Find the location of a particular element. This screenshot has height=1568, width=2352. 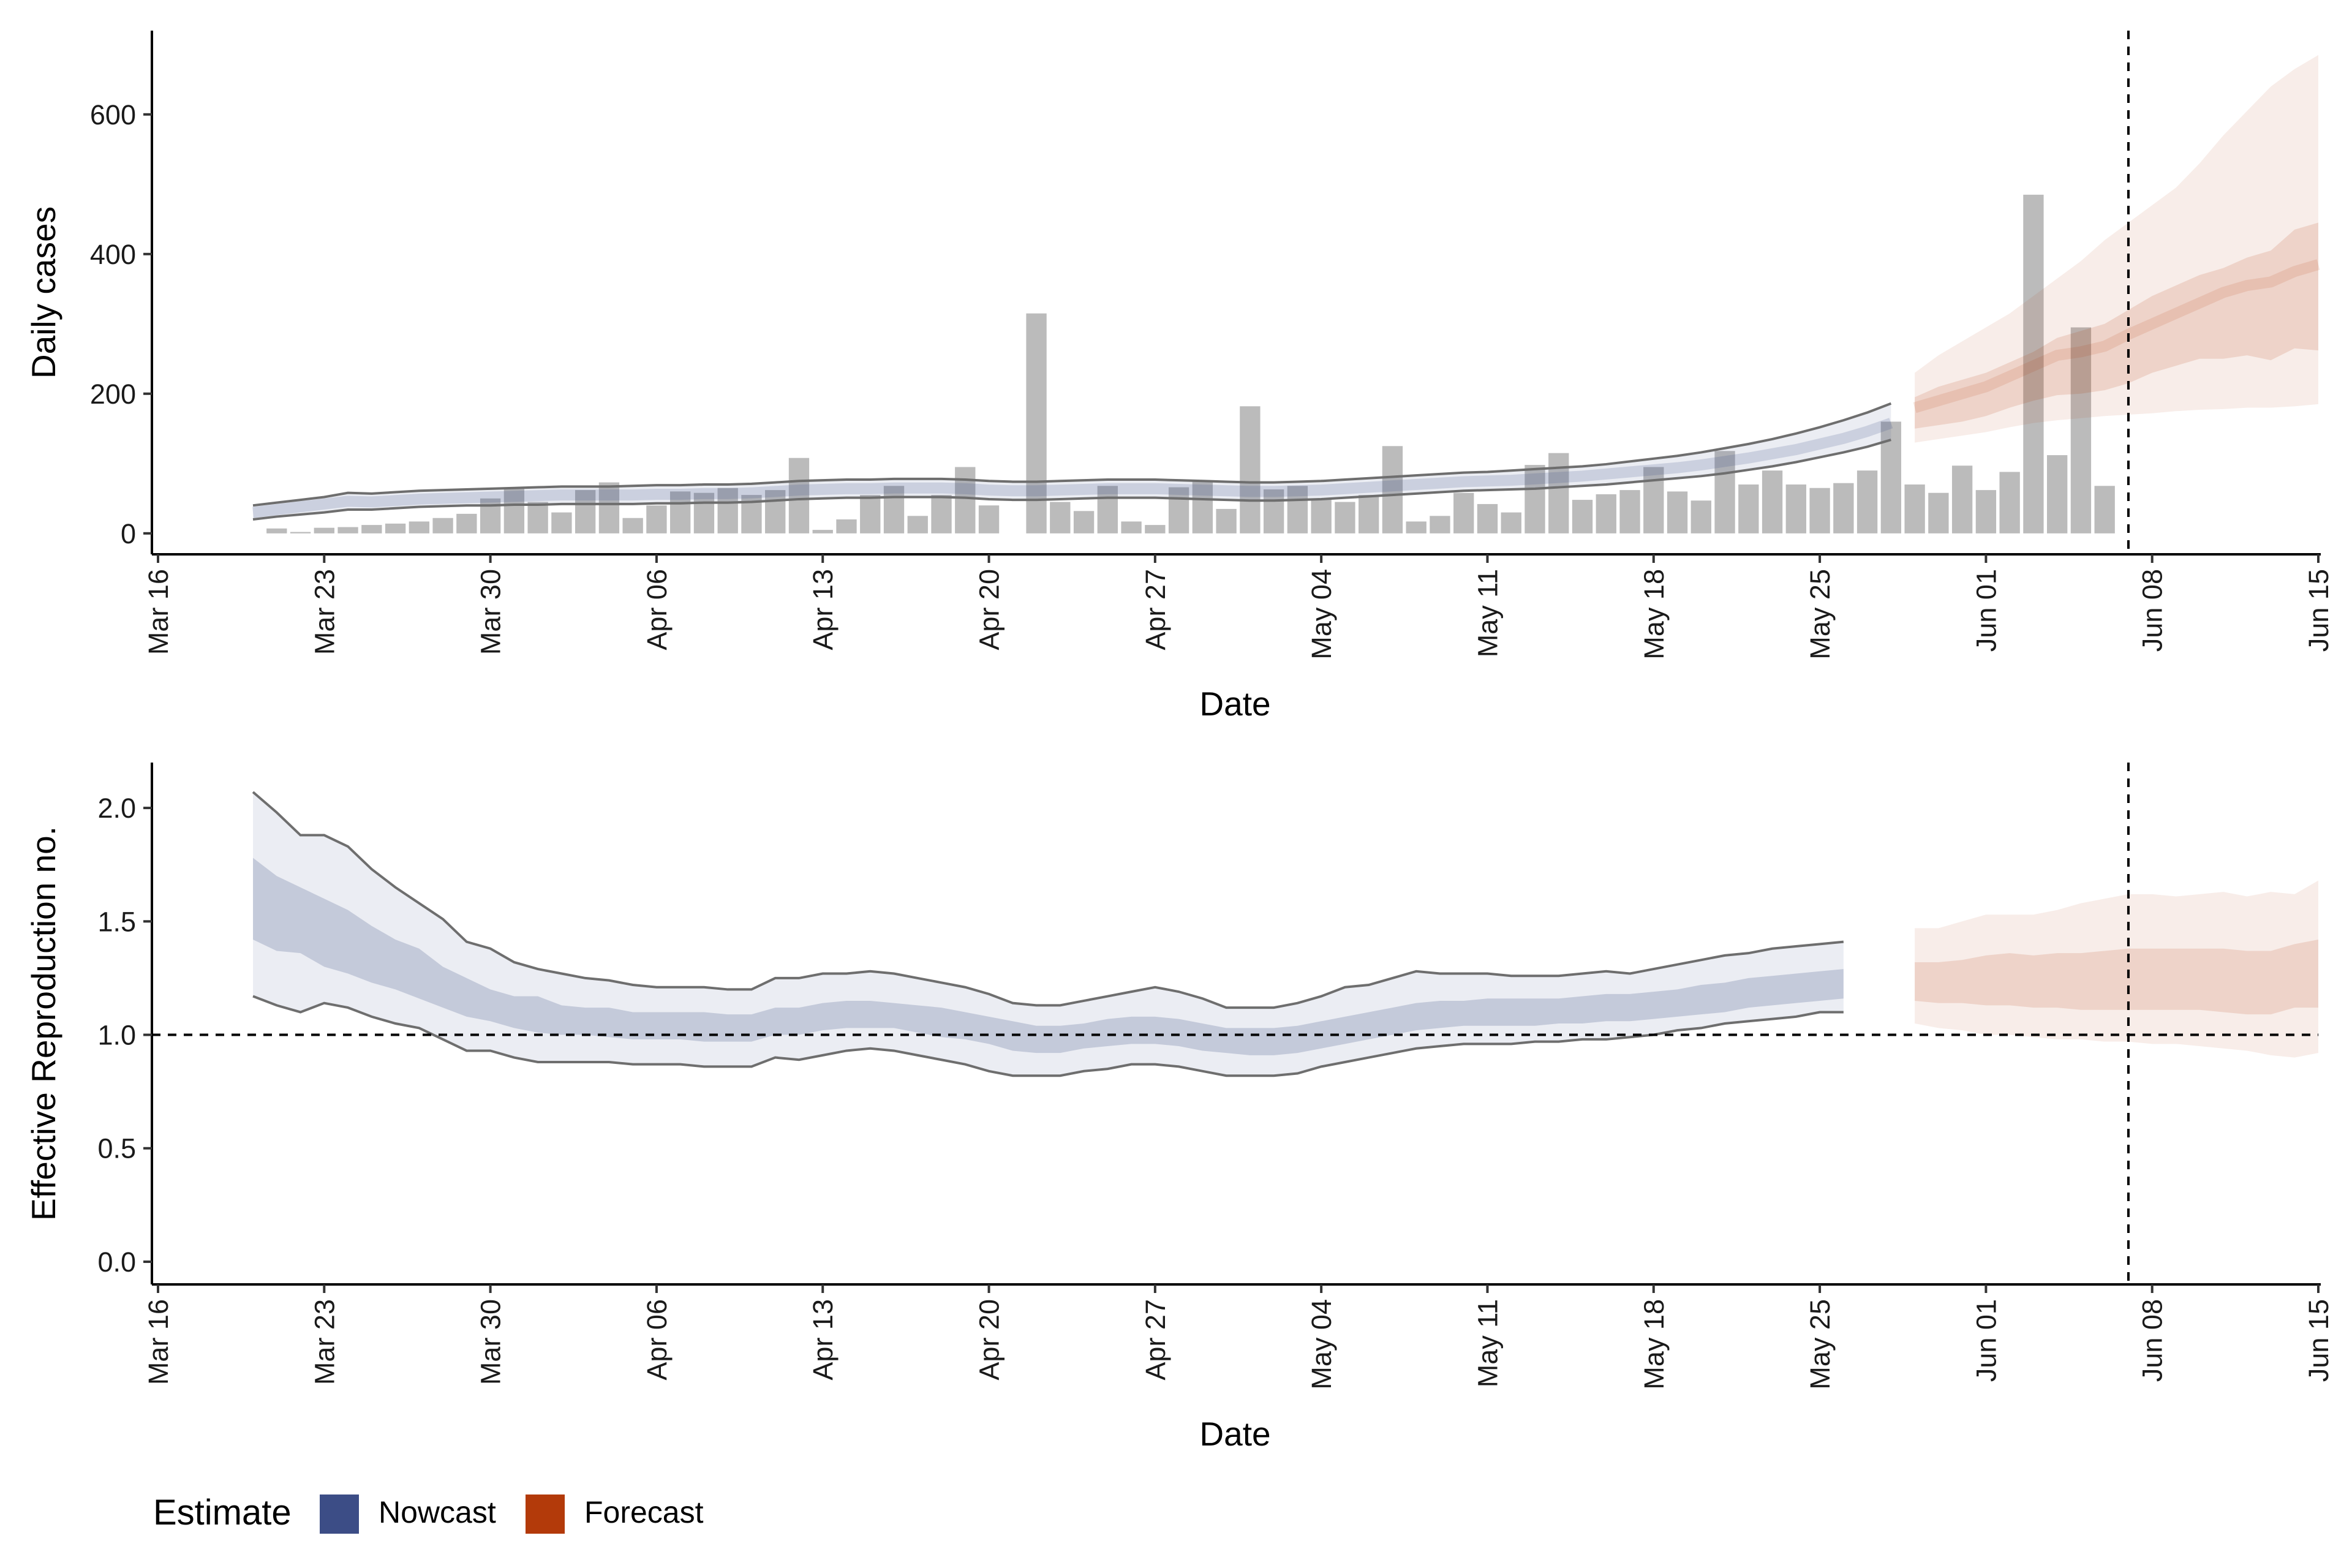

cases-x-tick-label: Apr 27 is located at coordinates (1156, 609).